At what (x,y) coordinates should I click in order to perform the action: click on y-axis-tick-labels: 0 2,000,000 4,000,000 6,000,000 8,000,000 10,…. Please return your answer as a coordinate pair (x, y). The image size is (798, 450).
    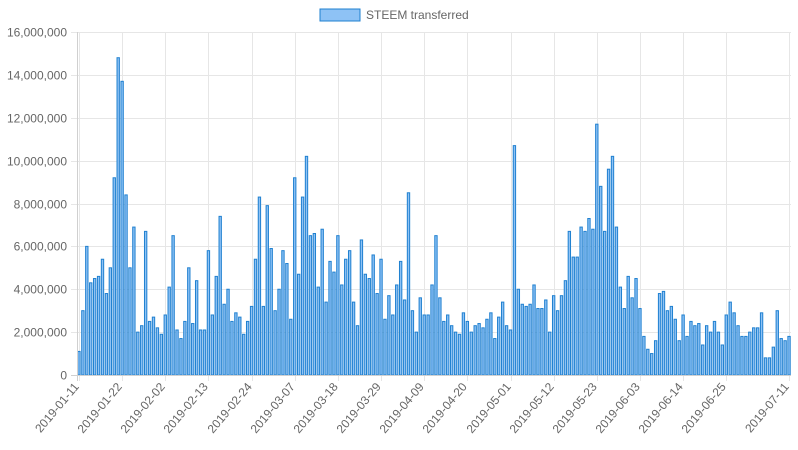
    Looking at the image, I should click on (37, 204).